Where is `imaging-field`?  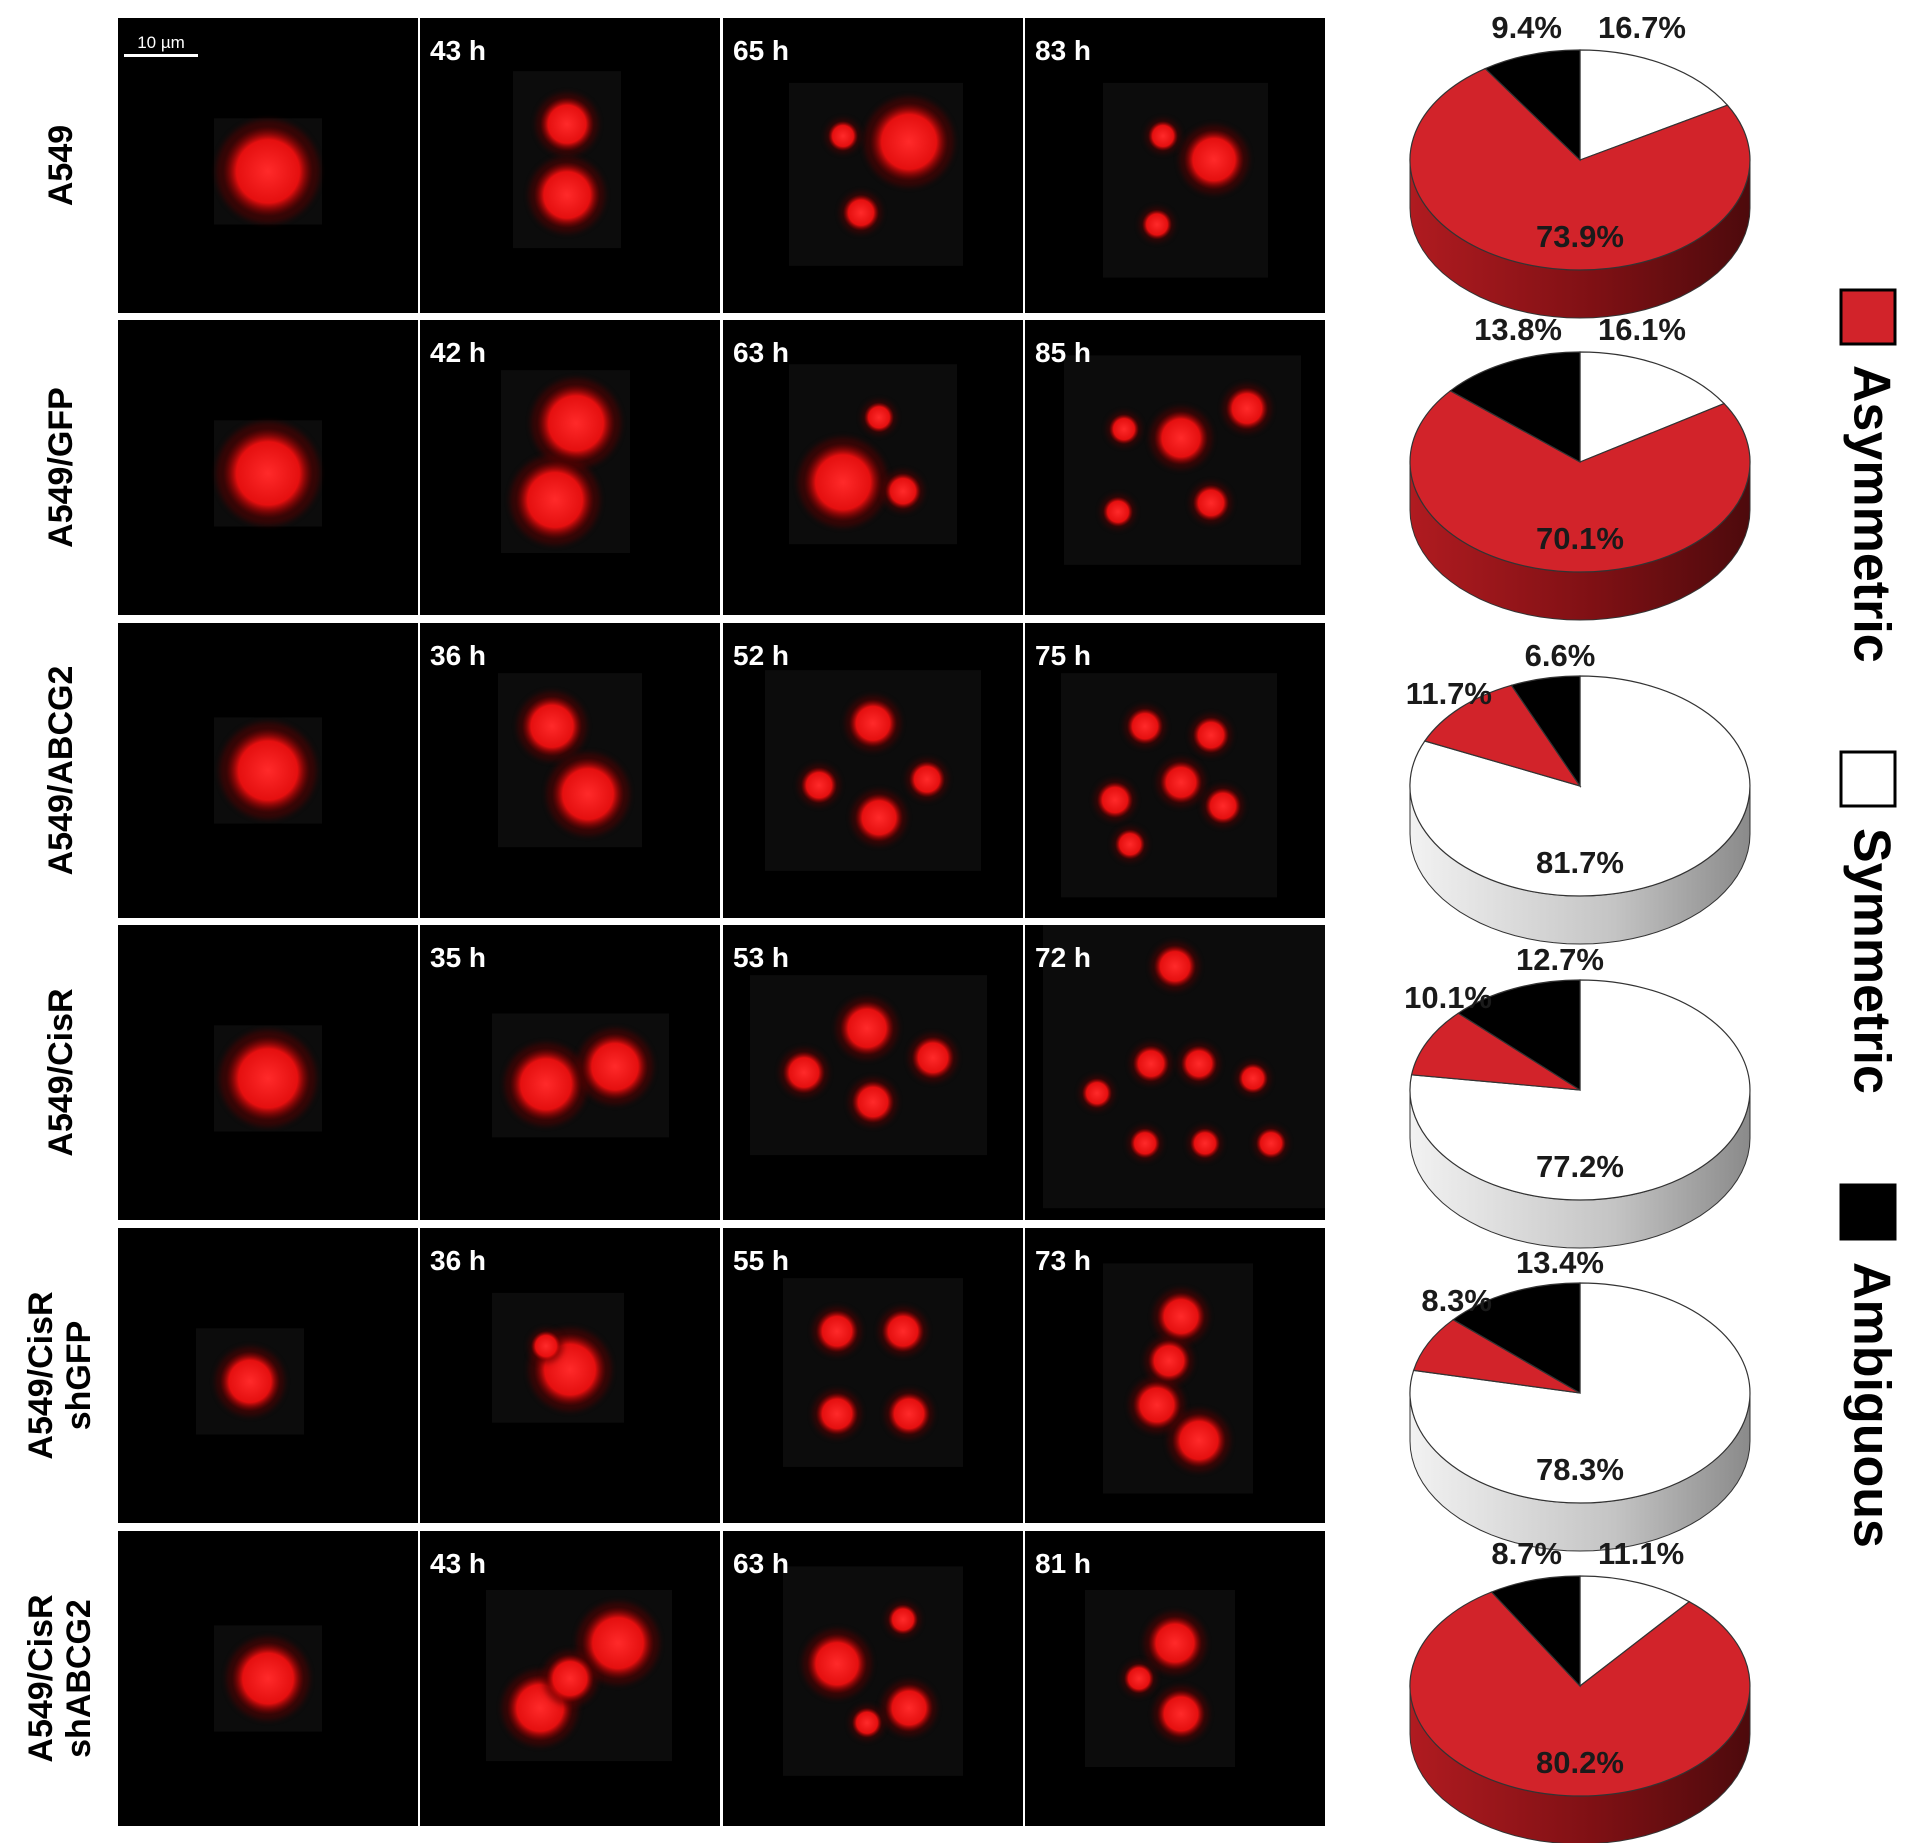
imaging-field is located at coordinates (873, 1372).